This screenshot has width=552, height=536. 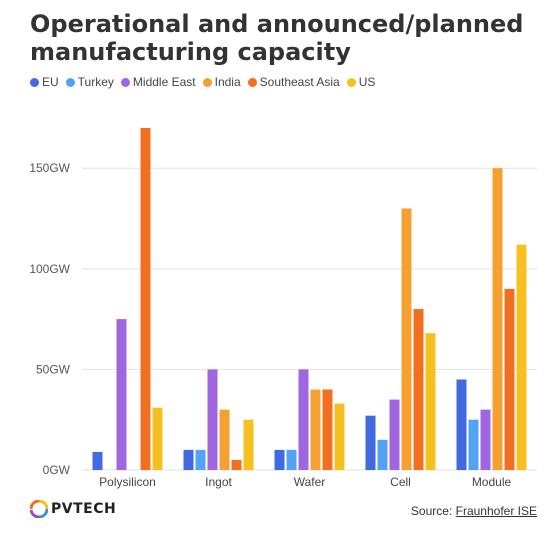 What do you see at coordinates (57, 470) in the screenshot?
I see `y-tick-label: 0GW` at bounding box center [57, 470].